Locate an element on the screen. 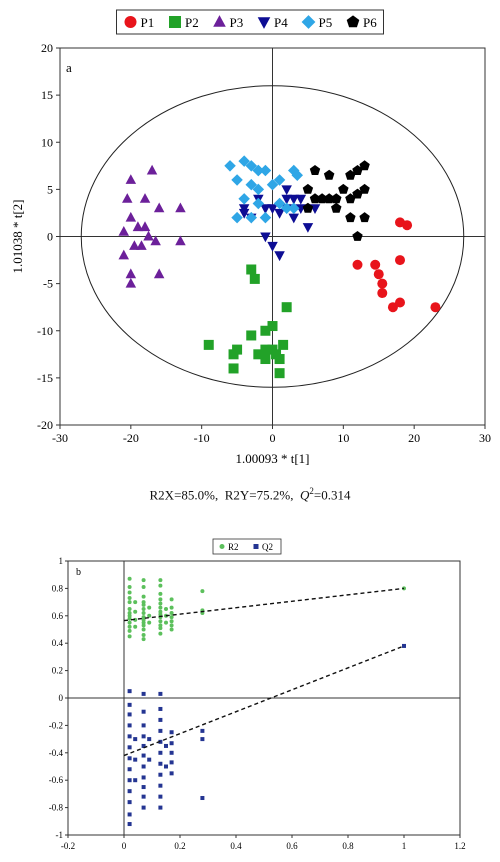  x-tick-label-b: 1 is located at coordinates (404, 846).